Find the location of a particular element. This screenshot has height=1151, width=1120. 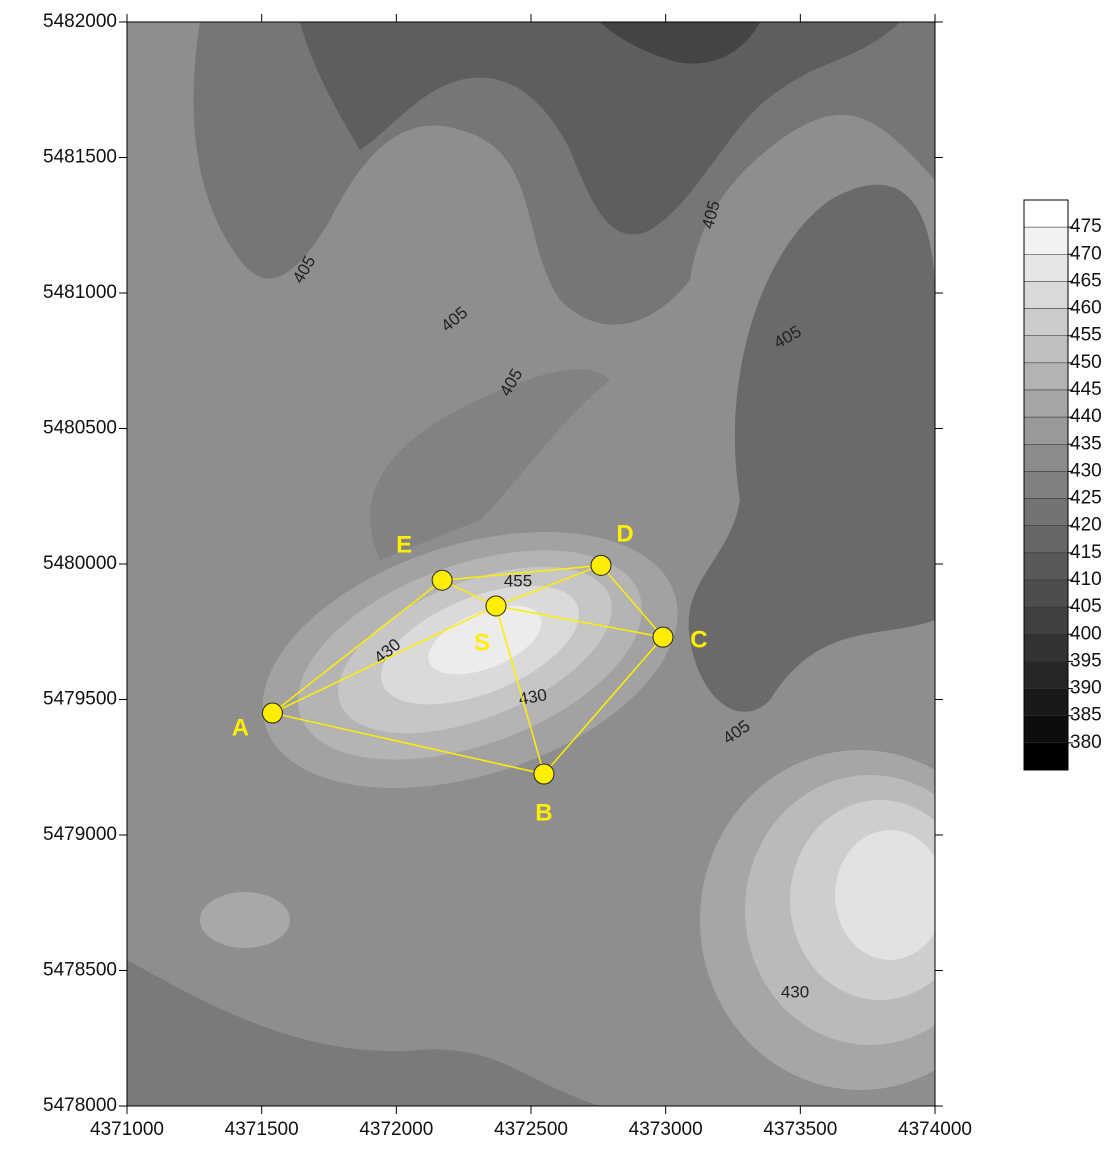

y-tick-label: 5478500 is located at coordinates (80, 970).